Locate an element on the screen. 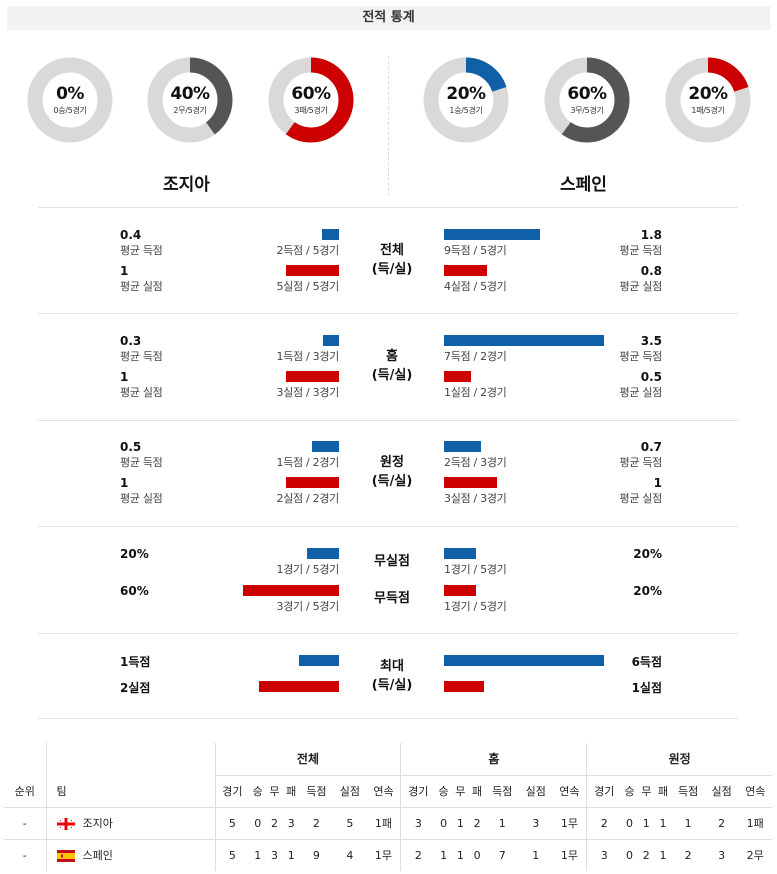  donut-percent: 0% is located at coordinates (70, 94).